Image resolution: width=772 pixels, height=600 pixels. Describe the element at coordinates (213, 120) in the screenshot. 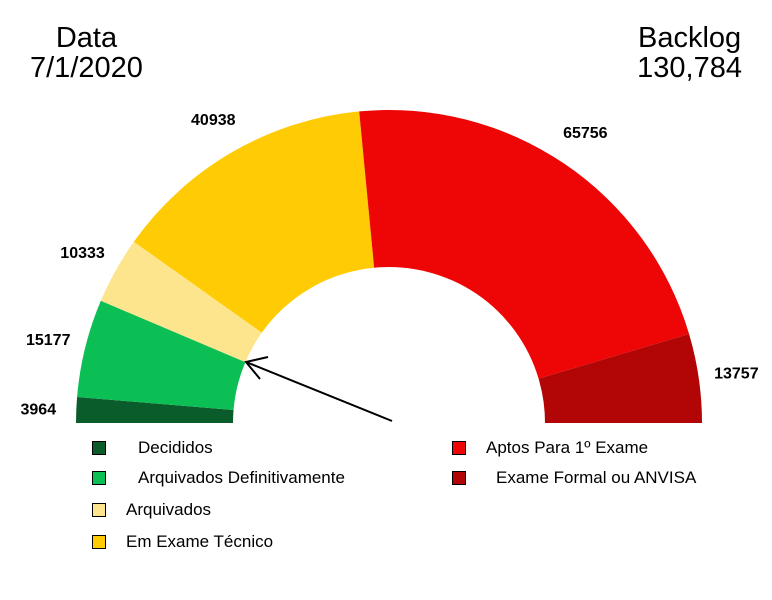

I see `data-label-em-exame-tecnico: 40938` at that location.